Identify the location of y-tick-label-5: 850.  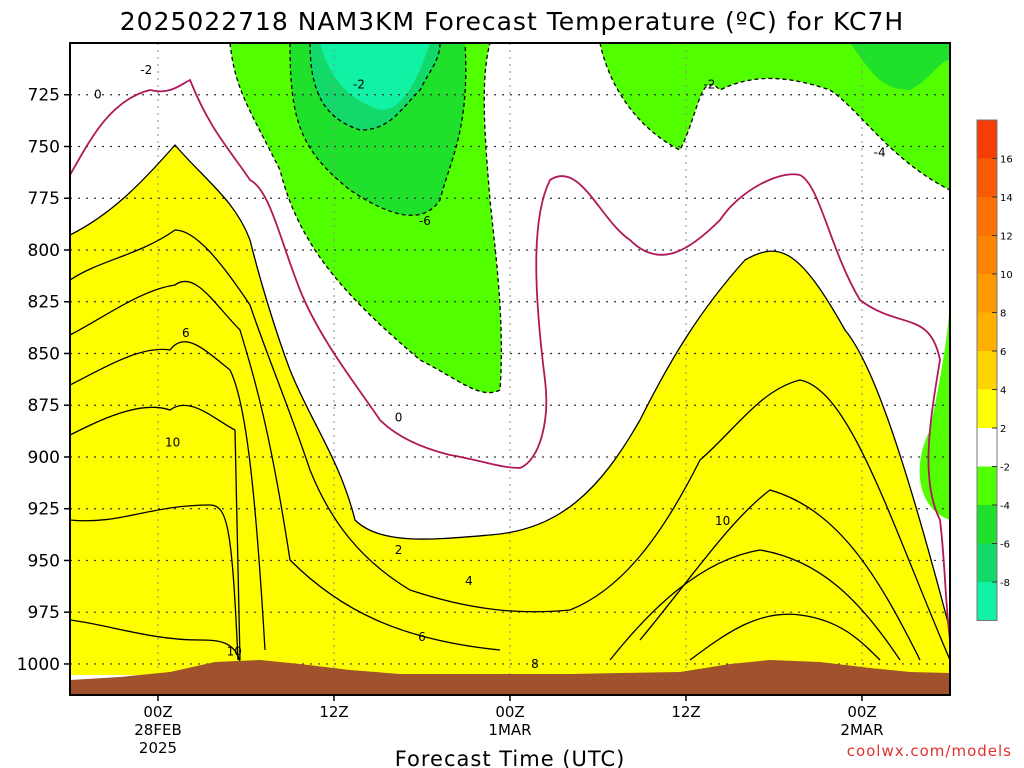
(44, 354).